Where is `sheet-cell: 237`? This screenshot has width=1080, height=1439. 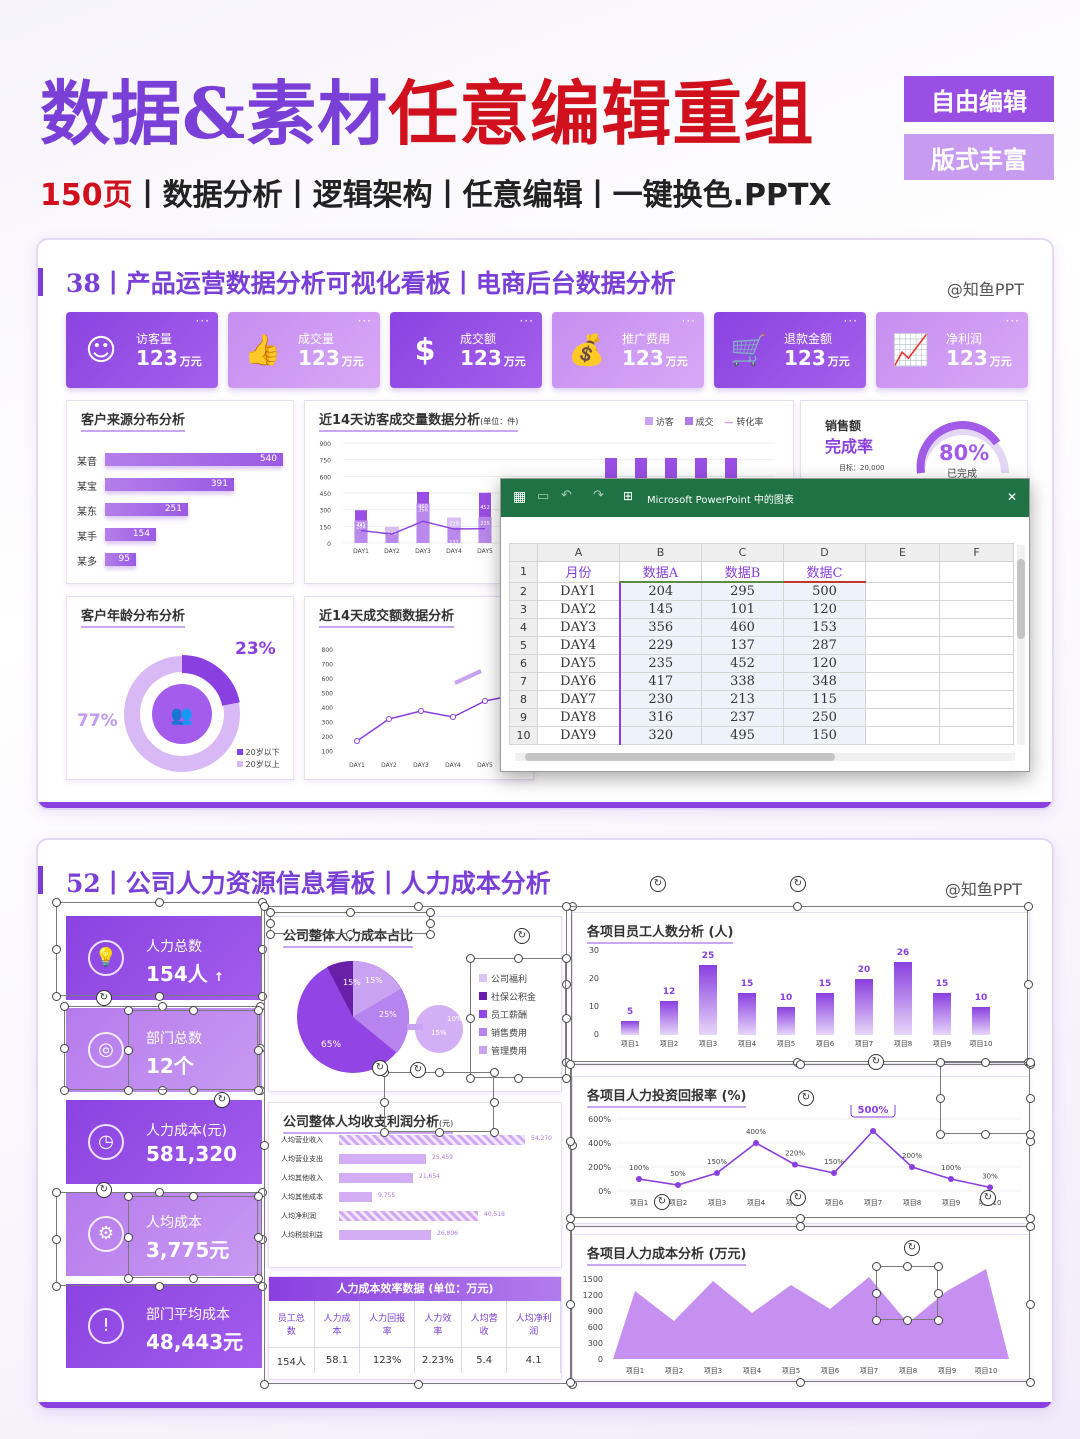
sheet-cell: 237 is located at coordinates (742, 717).